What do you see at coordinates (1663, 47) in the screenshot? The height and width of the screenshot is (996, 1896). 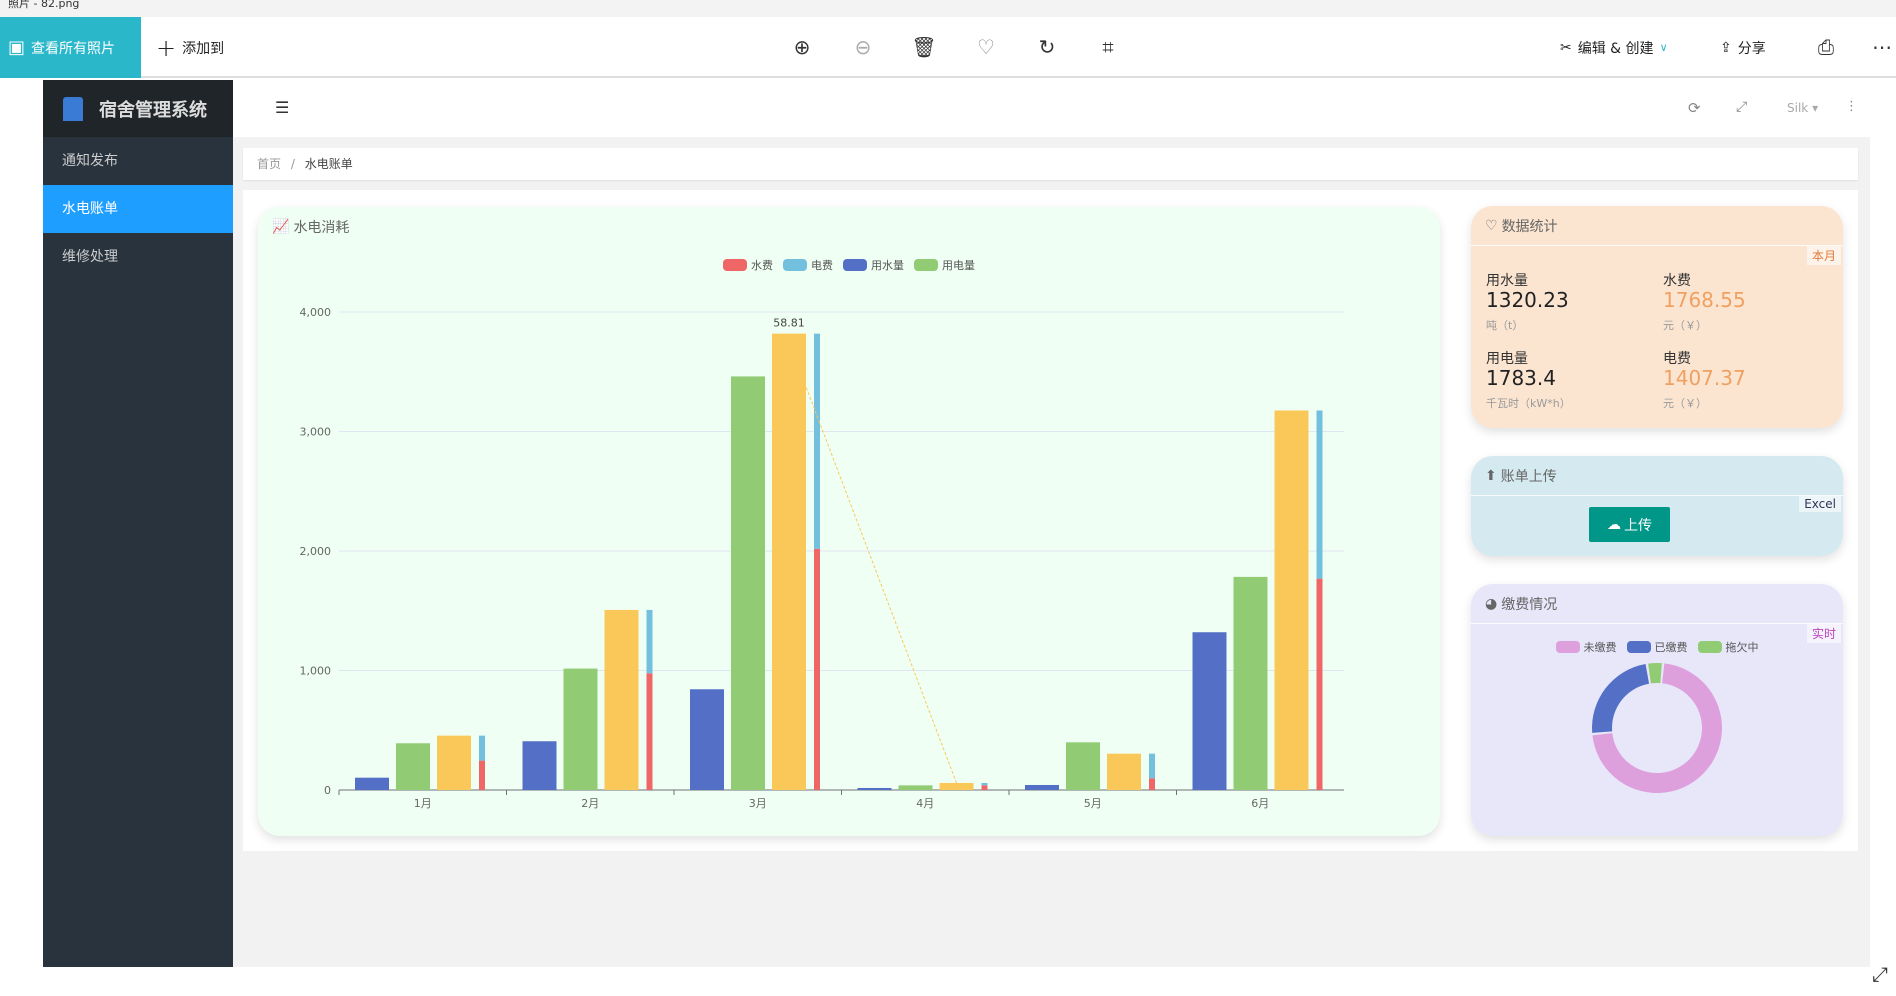 I see `chevron-down-icon: ∨` at bounding box center [1663, 47].